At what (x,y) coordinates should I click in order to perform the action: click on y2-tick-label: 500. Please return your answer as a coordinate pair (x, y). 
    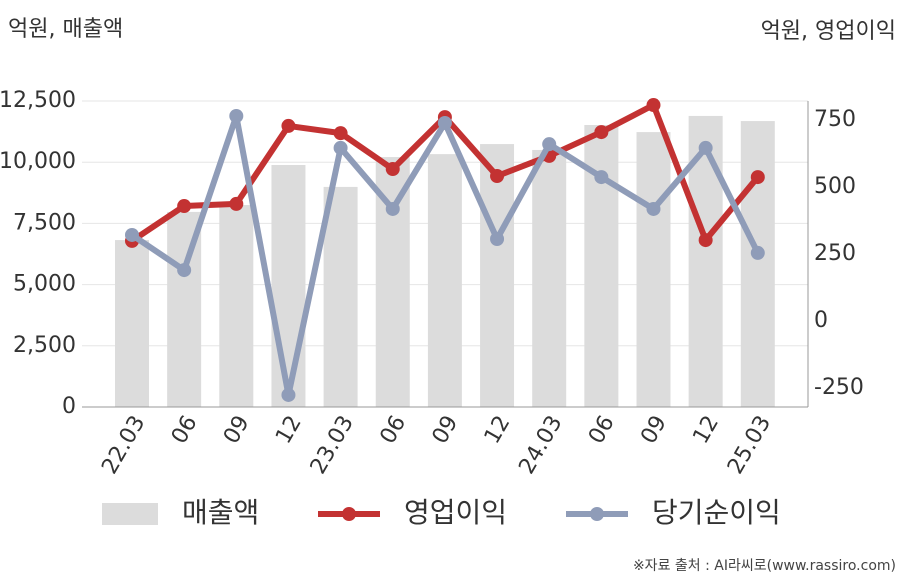
    Looking at the image, I should click on (835, 186).